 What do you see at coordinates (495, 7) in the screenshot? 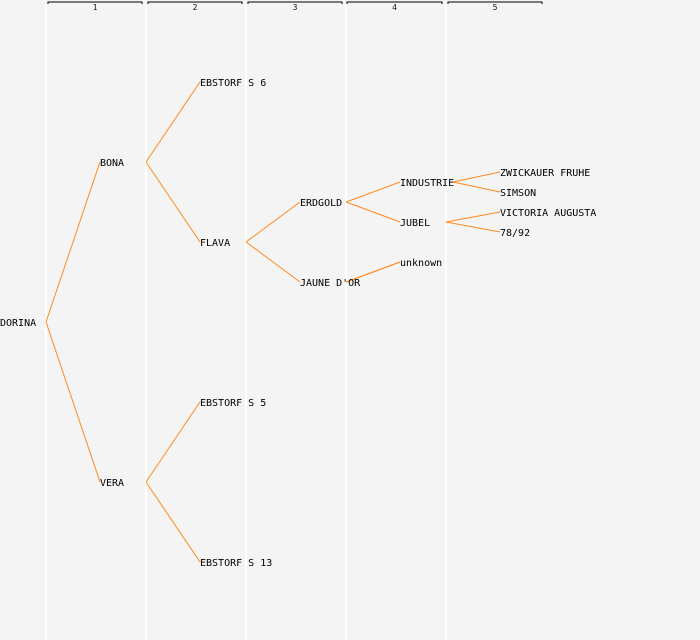
I see `generation-label: 5` at bounding box center [495, 7].